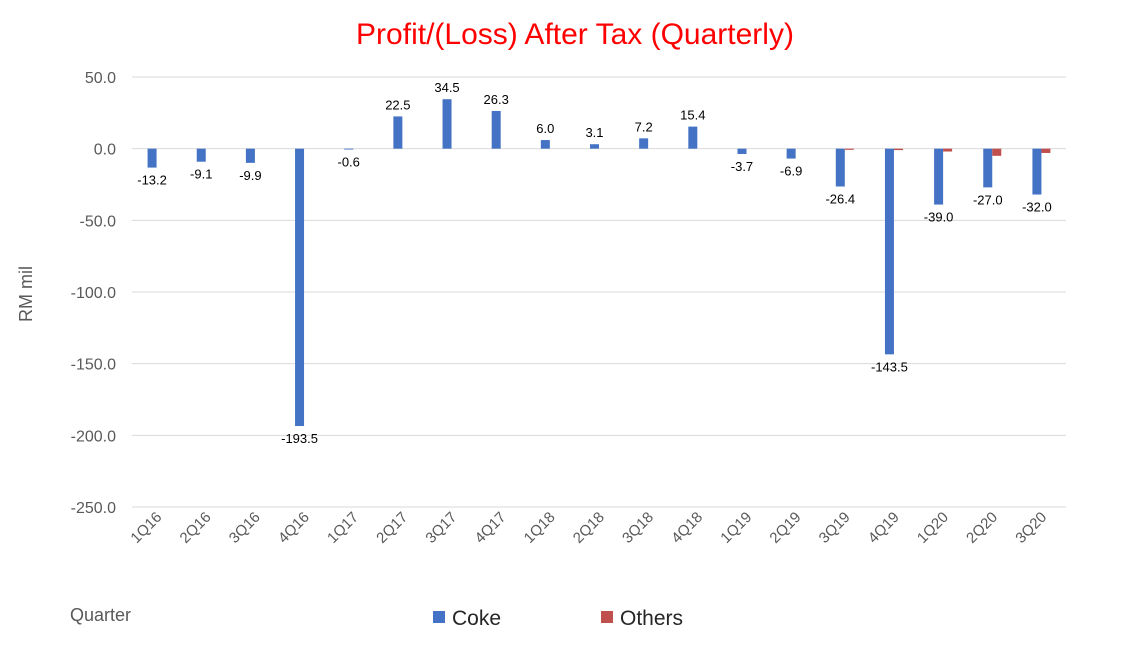  What do you see at coordinates (884, 528) in the screenshot?
I see `x-tick-label: 4Q19` at bounding box center [884, 528].